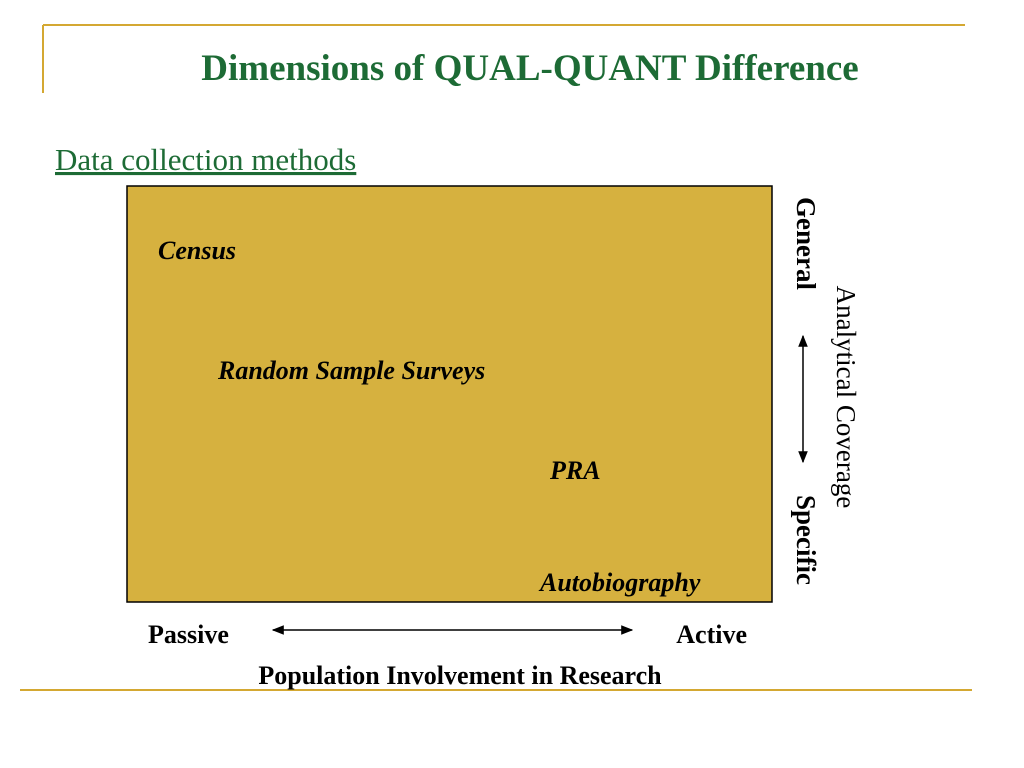 Image resolution: width=1024 pixels, height=768 pixels. Describe the element at coordinates (619, 582) in the screenshot. I see `method-label: Autobiography` at that location.